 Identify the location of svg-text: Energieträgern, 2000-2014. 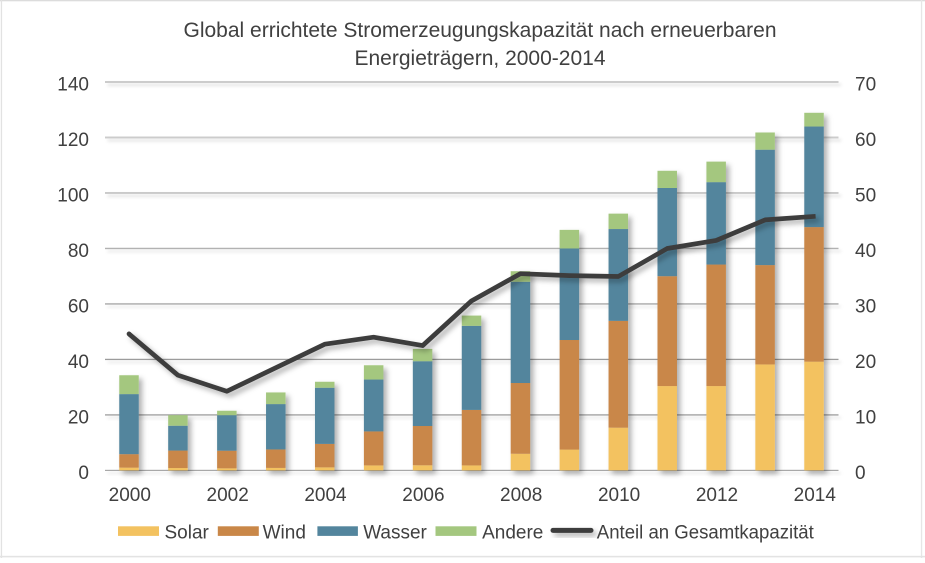
(479, 58).